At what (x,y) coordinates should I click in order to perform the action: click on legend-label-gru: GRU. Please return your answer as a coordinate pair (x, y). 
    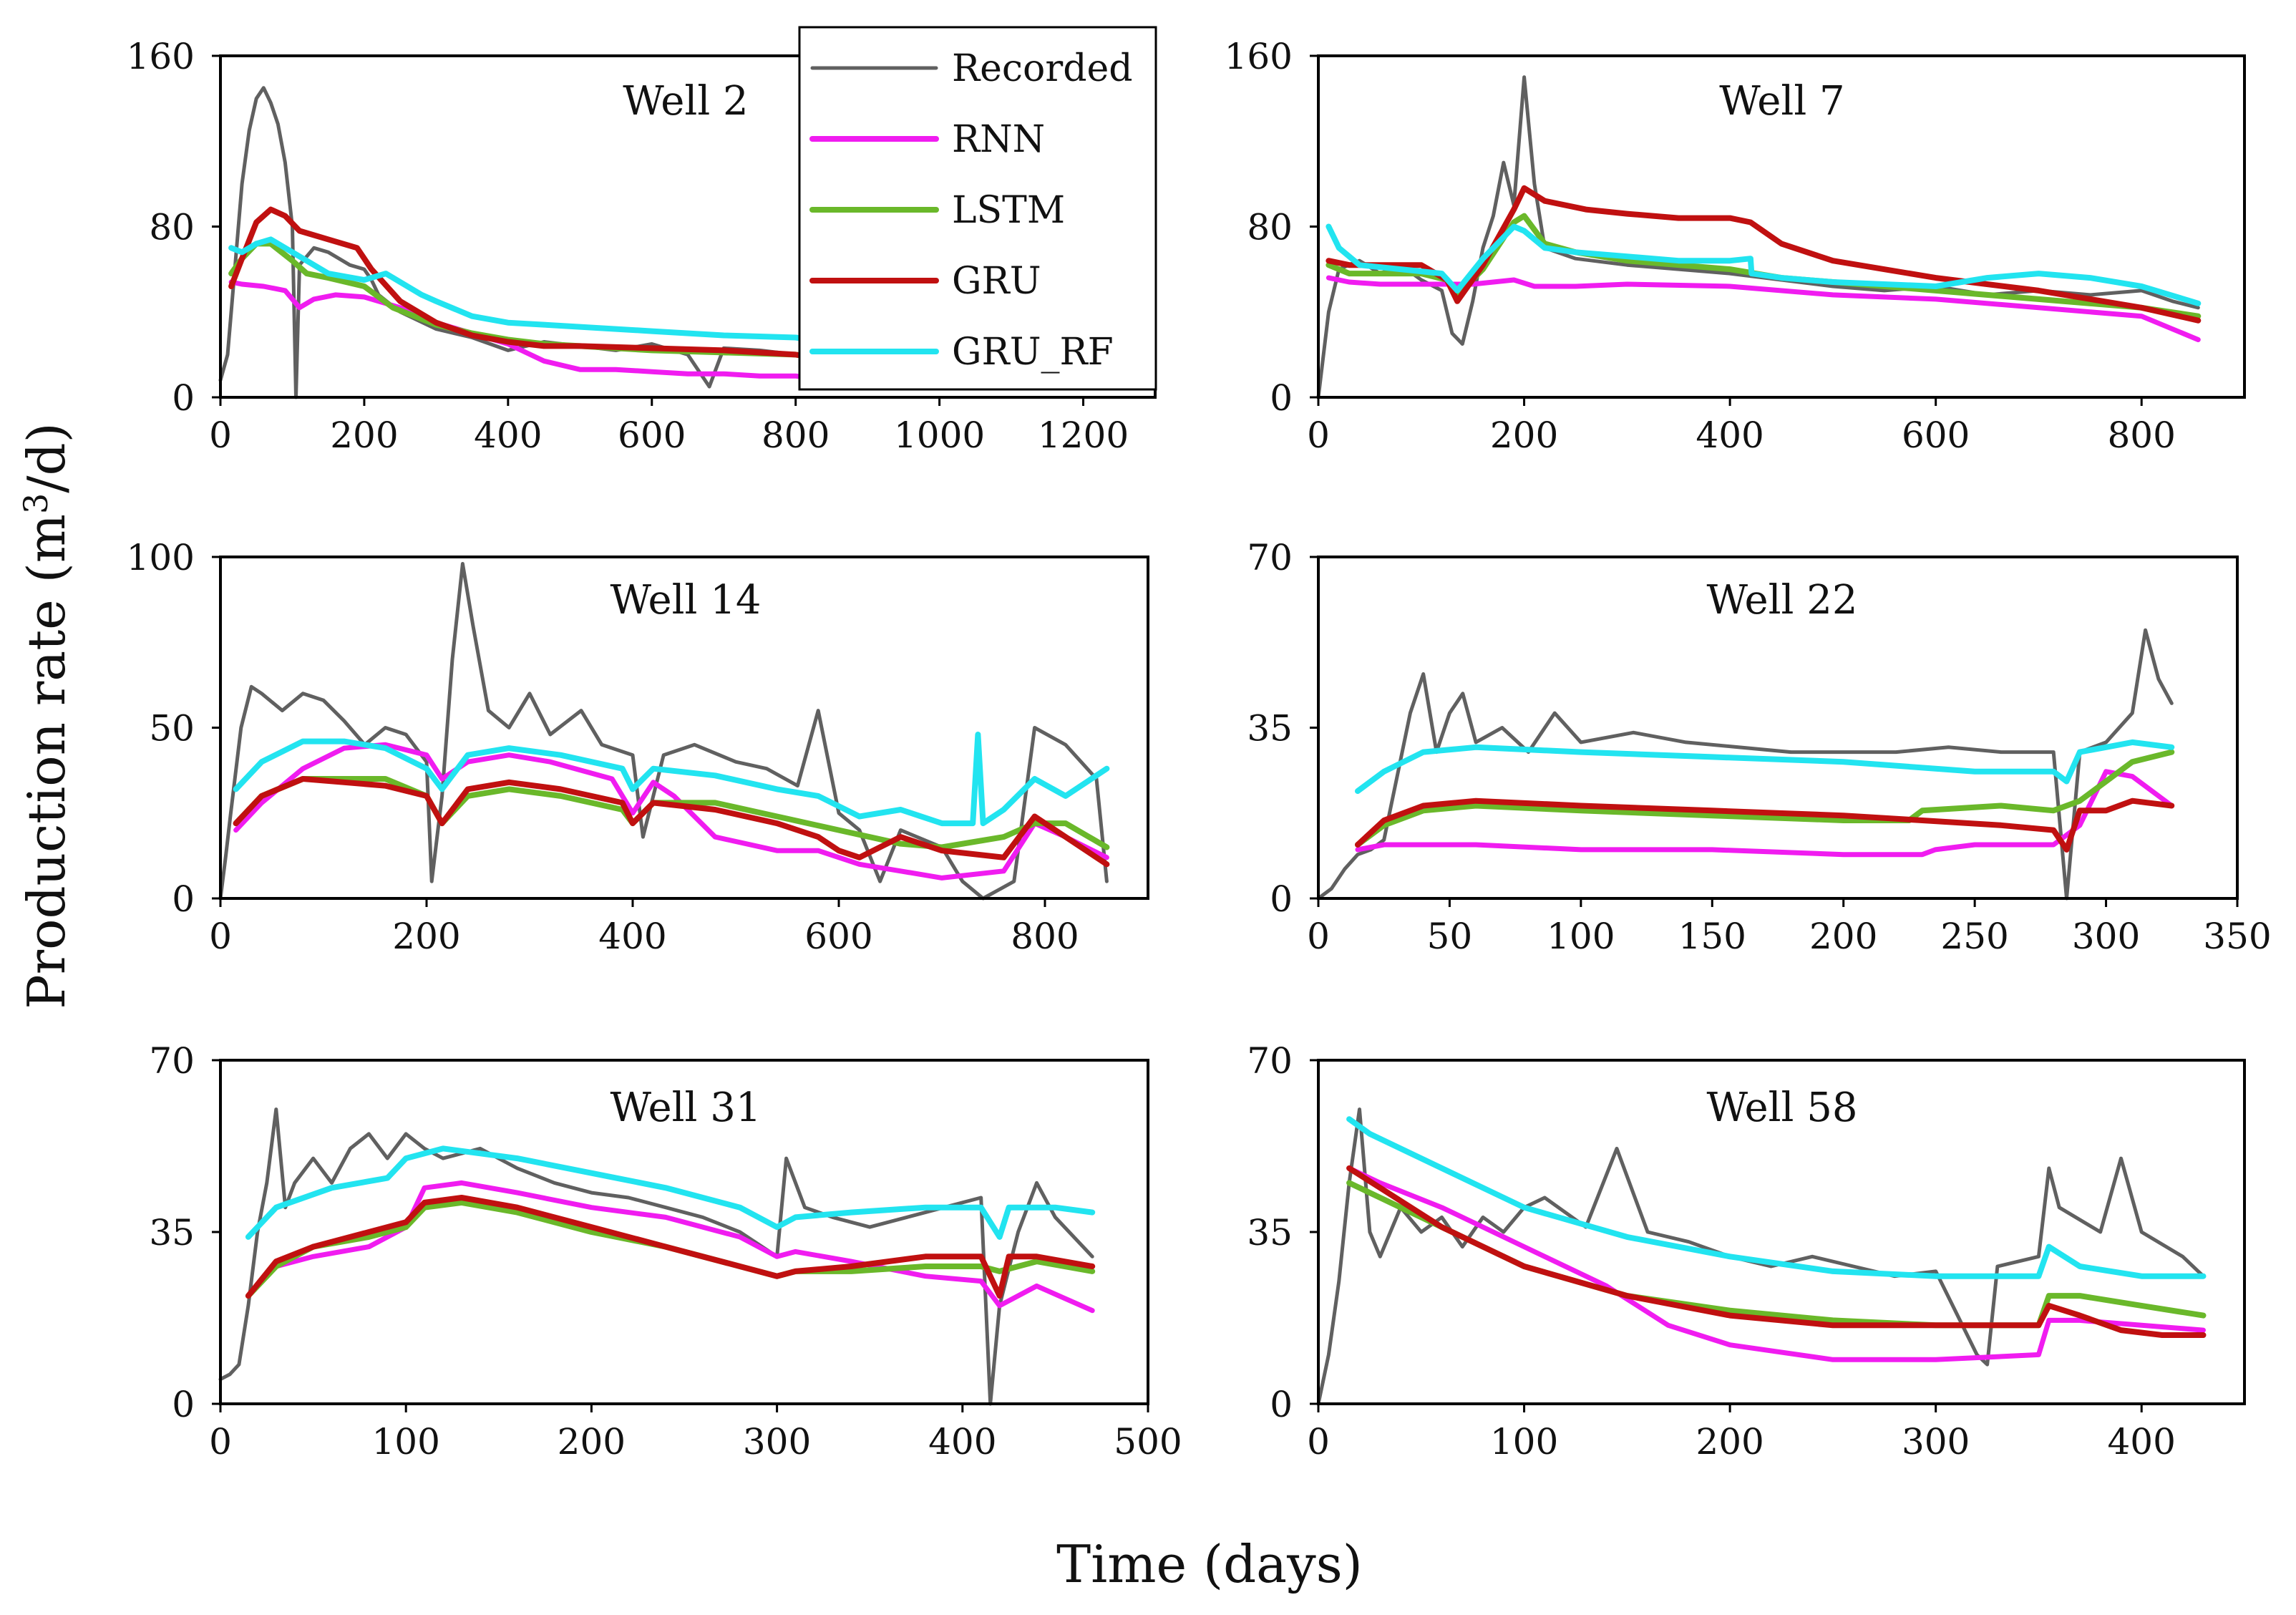
    Looking at the image, I should click on (997, 282).